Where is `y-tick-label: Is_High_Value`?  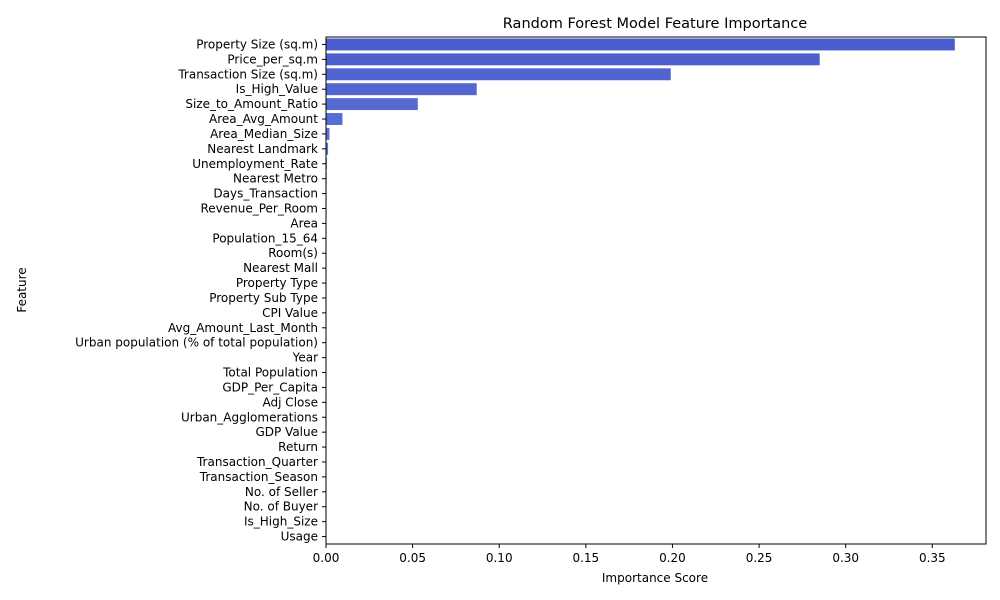
y-tick-label: Is_High_Value is located at coordinates (277, 89).